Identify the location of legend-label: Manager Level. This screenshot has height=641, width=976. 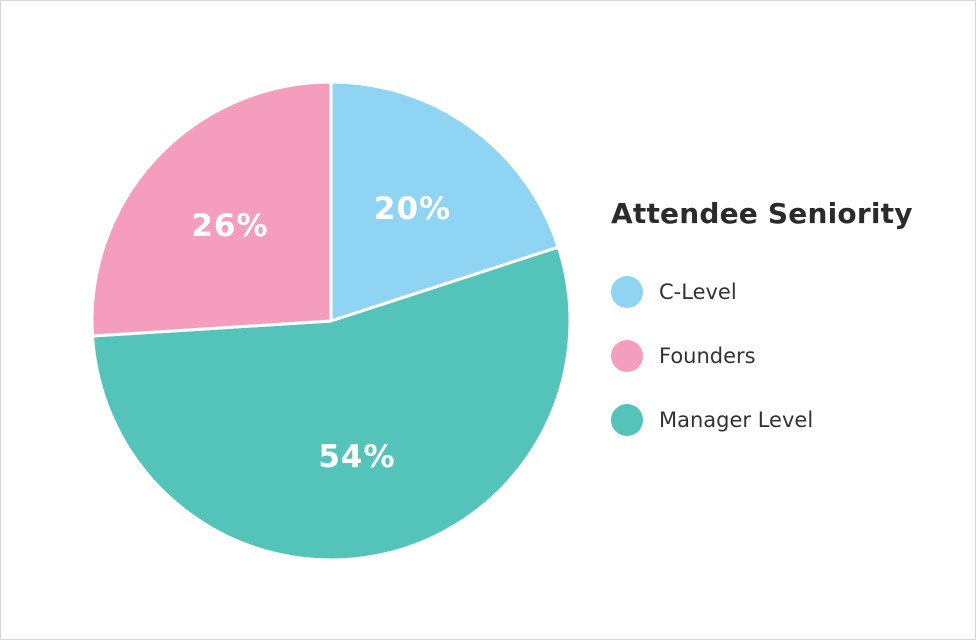
(736, 420).